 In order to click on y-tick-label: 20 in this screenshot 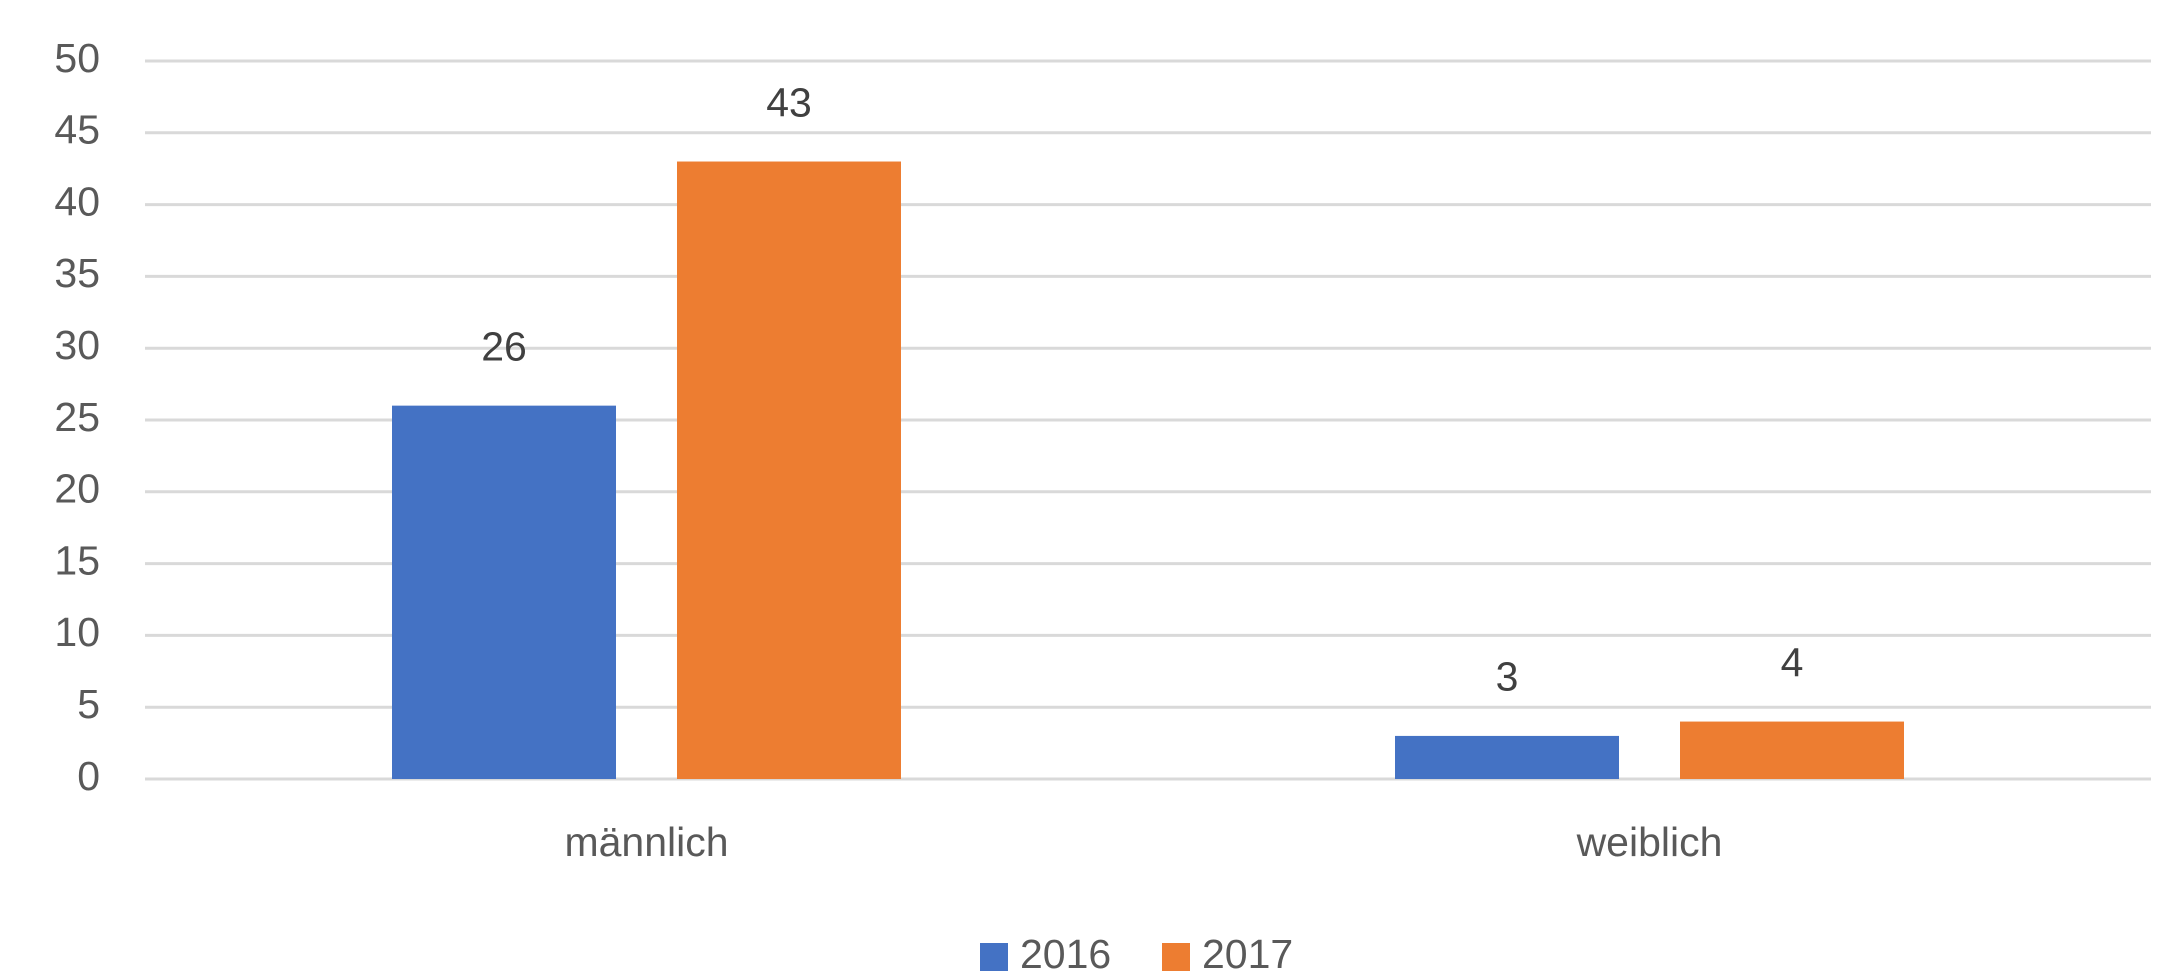, I will do `click(77, 489)`.